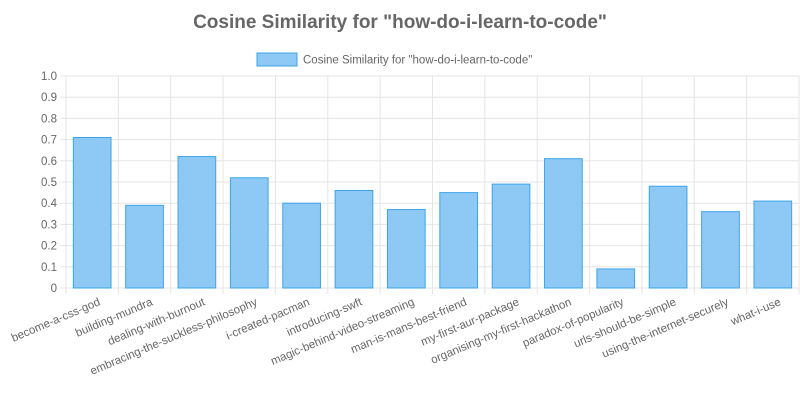 Image resolution: width=800 pixels, height=405 pixels. Describe the element at coordinates (144, 246) in the screenshot. I see `bar-building-mundra` at that location.